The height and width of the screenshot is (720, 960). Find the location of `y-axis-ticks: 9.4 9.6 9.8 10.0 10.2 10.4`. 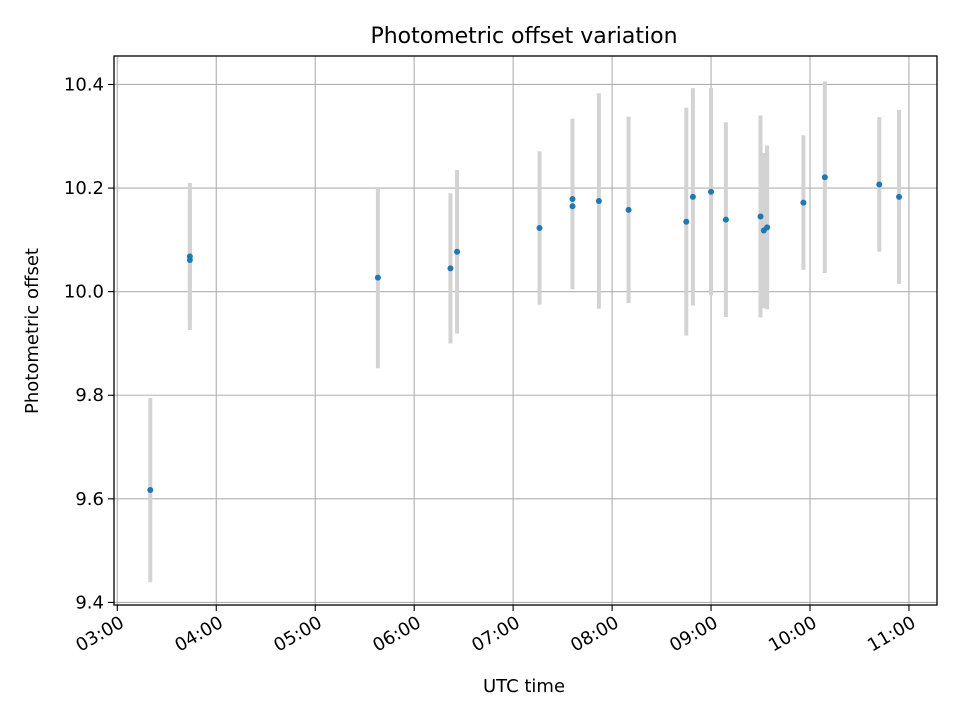

y-axis-ticks: 9.4 9.6 9.8 10.0 10.2 10.4 is located at coordinates (89, 343).